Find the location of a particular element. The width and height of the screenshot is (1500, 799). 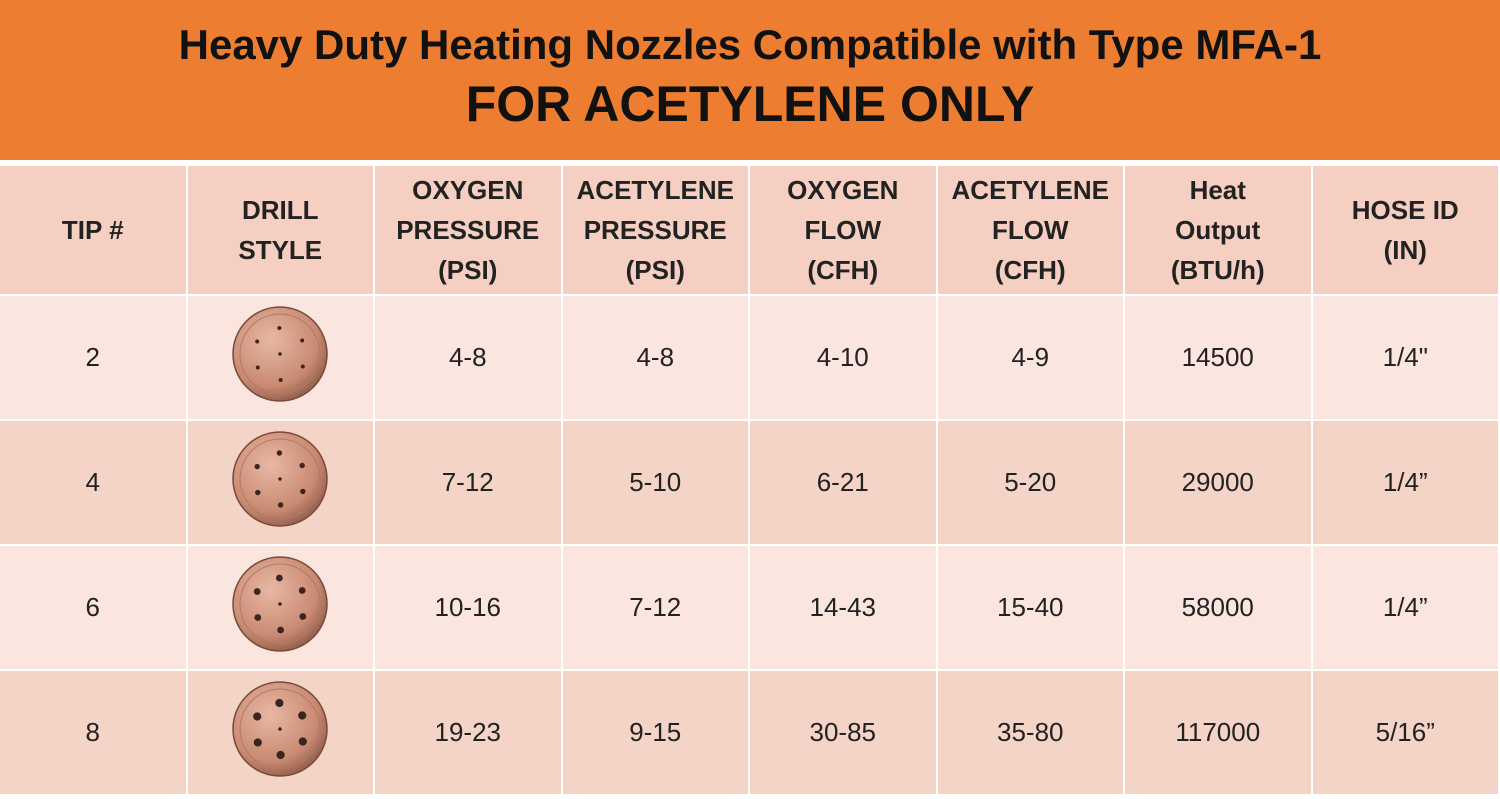

table-cell: 6-21 is located at coordinates (843, 482).